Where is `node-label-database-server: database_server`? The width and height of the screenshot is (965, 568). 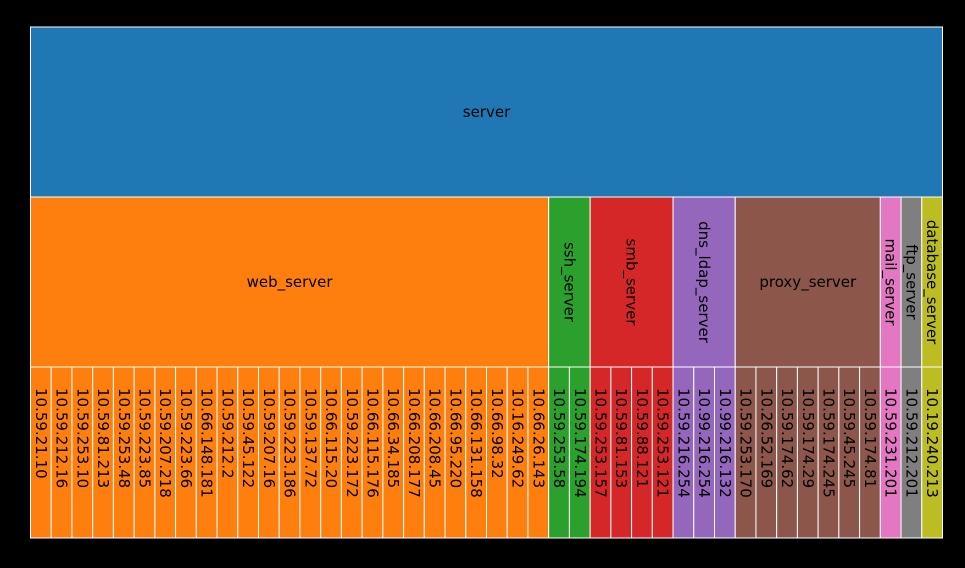 node-label-database-server: database_server is located at coordinates (931, 282).